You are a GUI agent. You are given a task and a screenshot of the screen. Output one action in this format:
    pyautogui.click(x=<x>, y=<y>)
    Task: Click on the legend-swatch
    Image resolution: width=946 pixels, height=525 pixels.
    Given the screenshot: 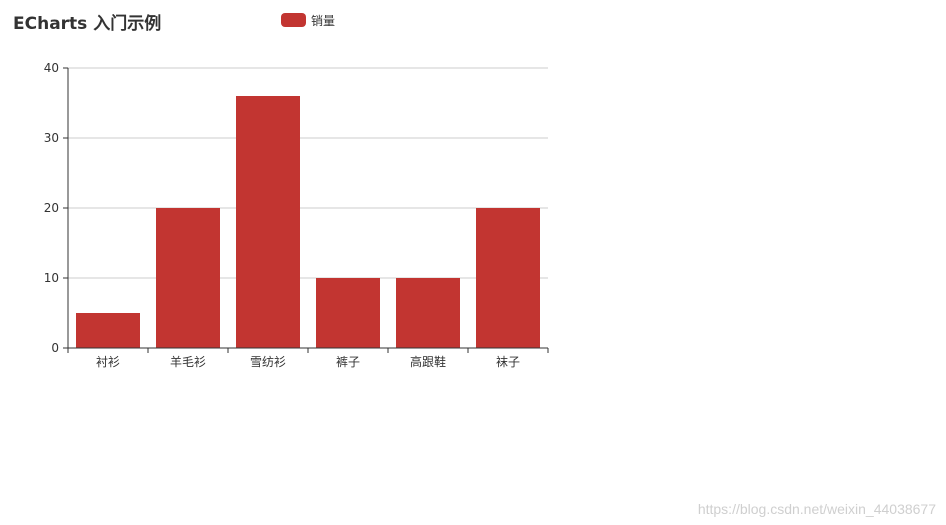 What is the action you would take?
    pyautogui.click(x=293, y=20)
    